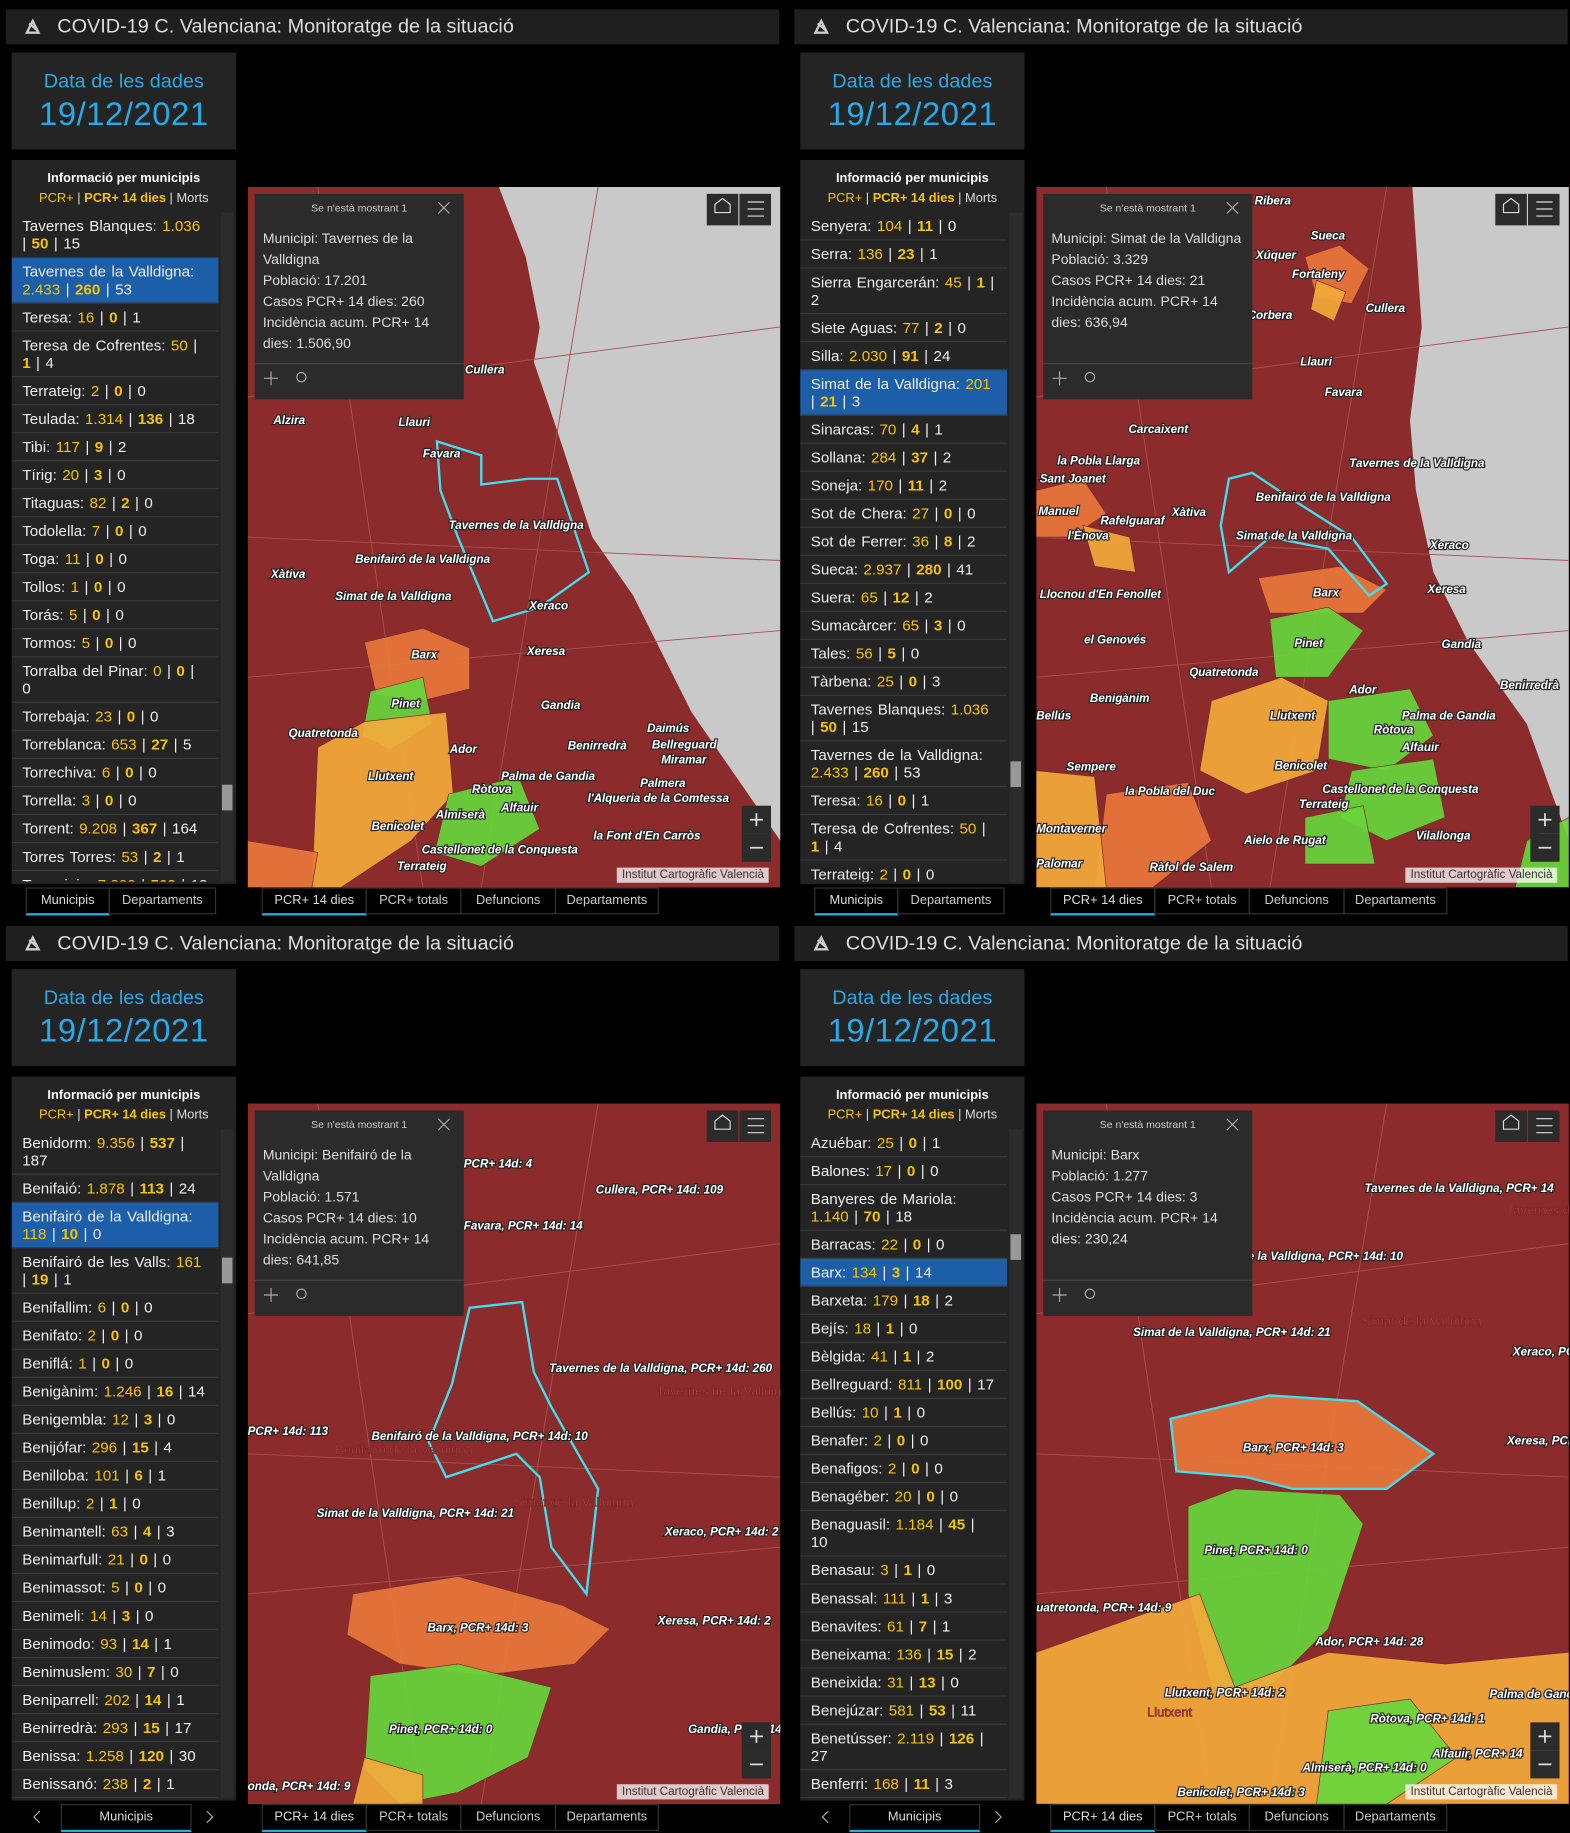 The image size is (1570, 1833). Describe the element at coordinates (903, 570) in the screenshot. I see `list-row: Sueca: 2.937 | 280 | 41` at that location.